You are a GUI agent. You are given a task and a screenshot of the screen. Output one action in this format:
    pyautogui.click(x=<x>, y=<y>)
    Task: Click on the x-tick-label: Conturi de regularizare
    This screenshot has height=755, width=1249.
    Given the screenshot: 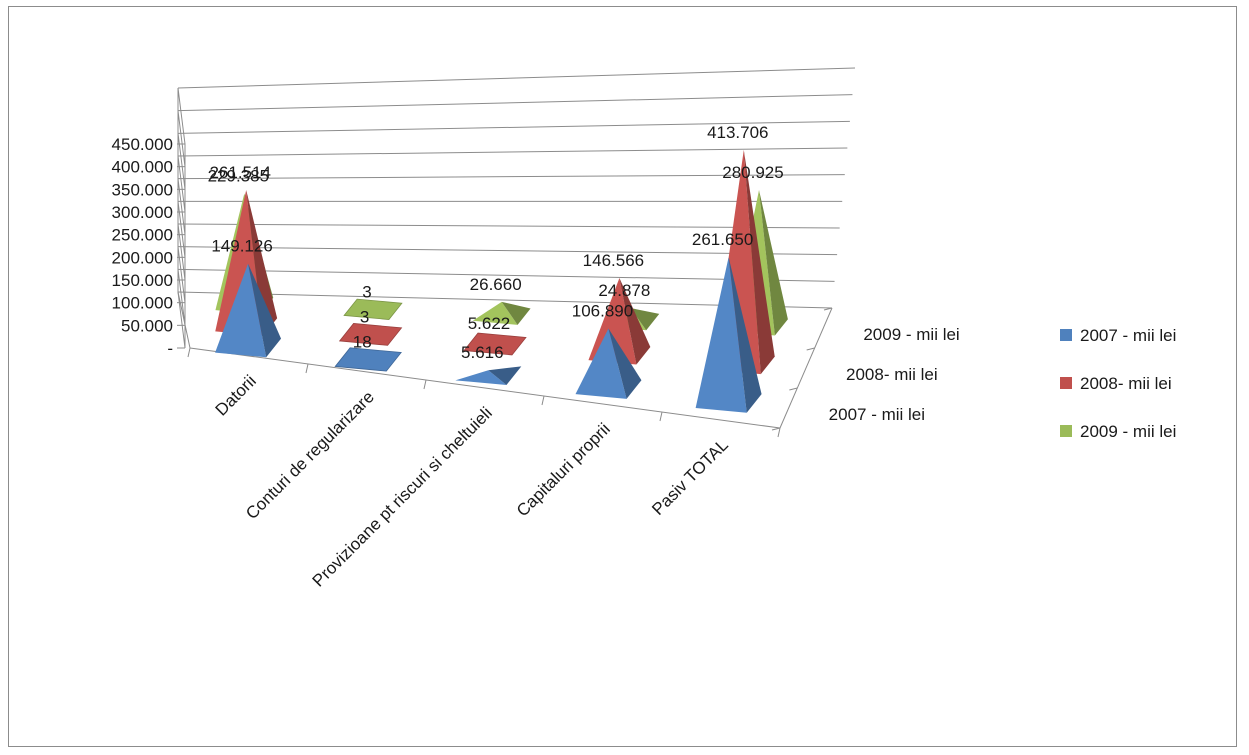 What is the action you would take?
    pyautogui.click(x=310, y=455)
    